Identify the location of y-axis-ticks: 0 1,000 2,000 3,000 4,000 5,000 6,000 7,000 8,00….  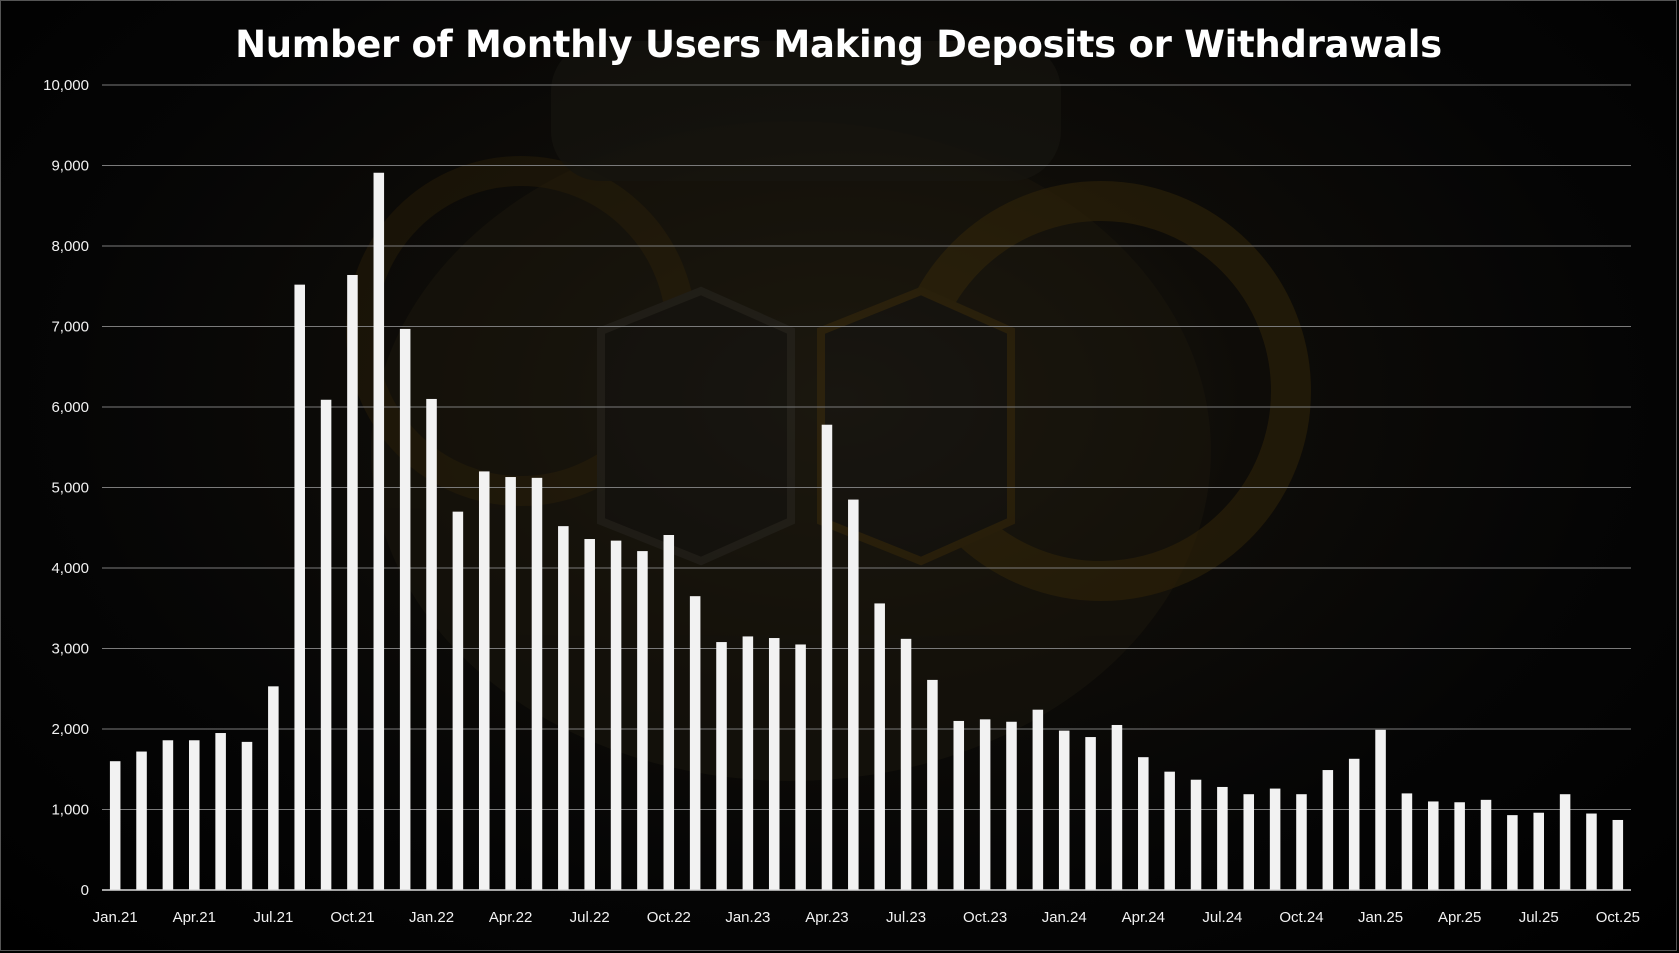
(66, 488).